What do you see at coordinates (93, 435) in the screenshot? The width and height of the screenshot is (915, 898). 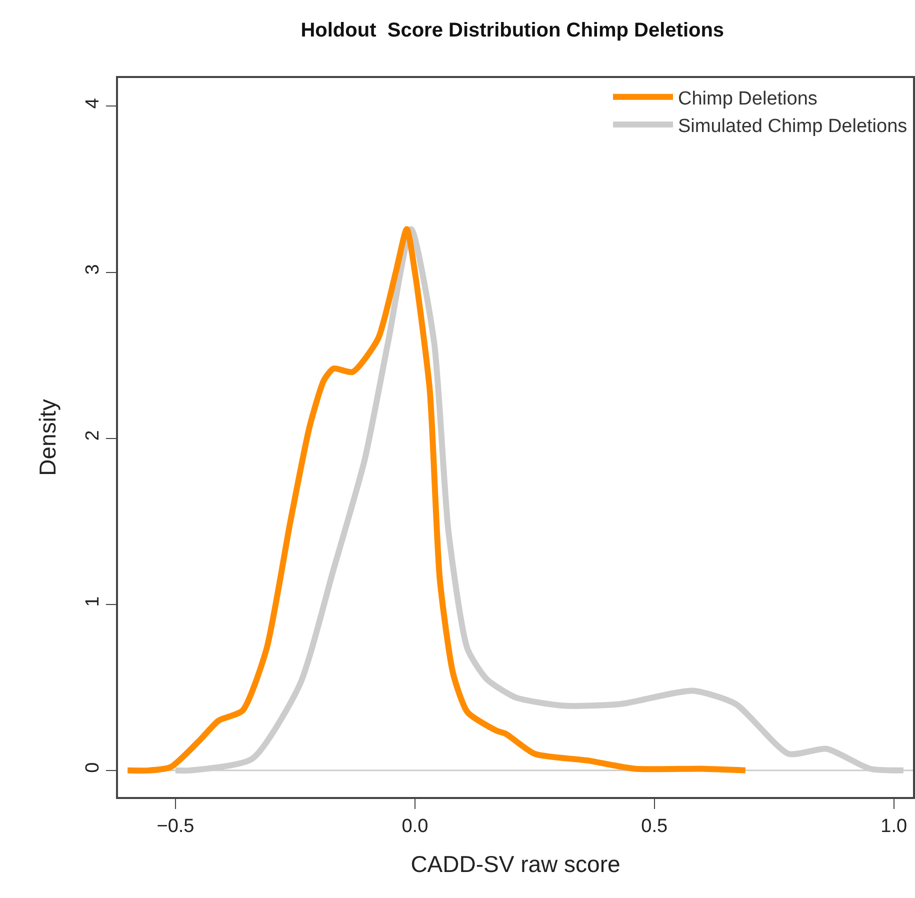 I see `y-tick-label: 2` at bounding box center [93, 435].